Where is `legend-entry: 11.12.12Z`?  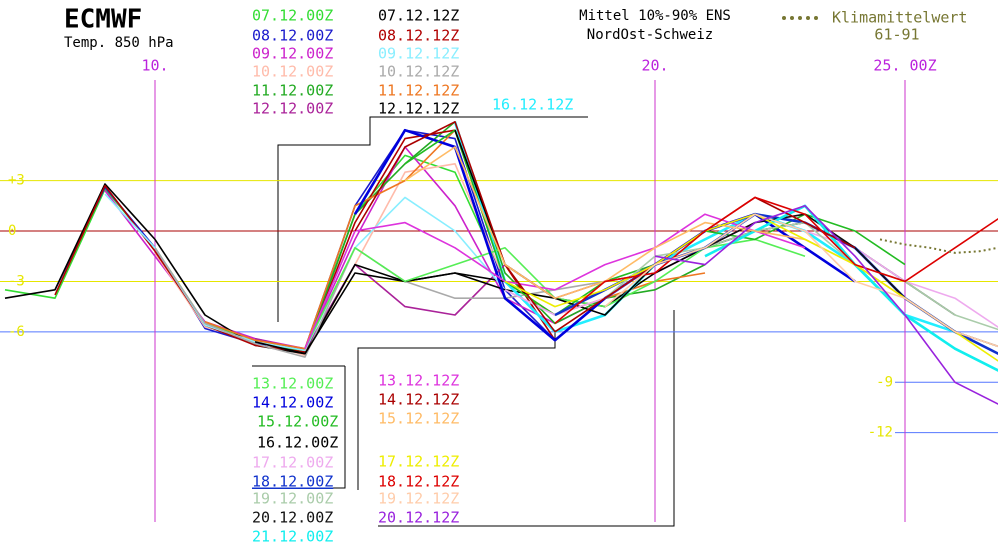
legend-entry: 11.12.12Z is located at coordinates (418, 91).